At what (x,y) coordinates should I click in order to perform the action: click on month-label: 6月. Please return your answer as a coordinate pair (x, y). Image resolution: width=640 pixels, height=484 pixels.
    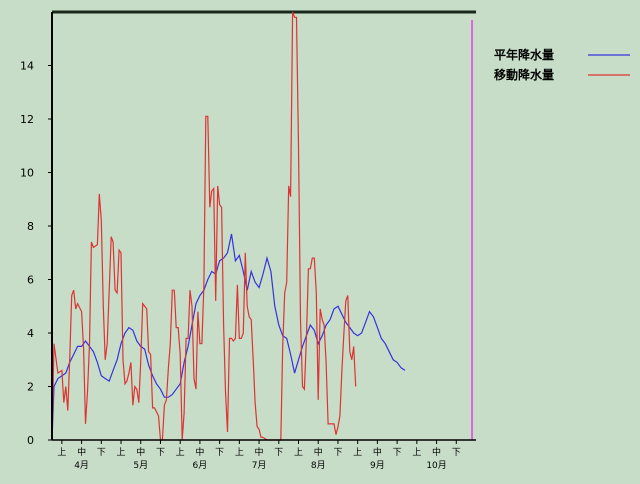
    Looking at the image, I should click on (200, 465).